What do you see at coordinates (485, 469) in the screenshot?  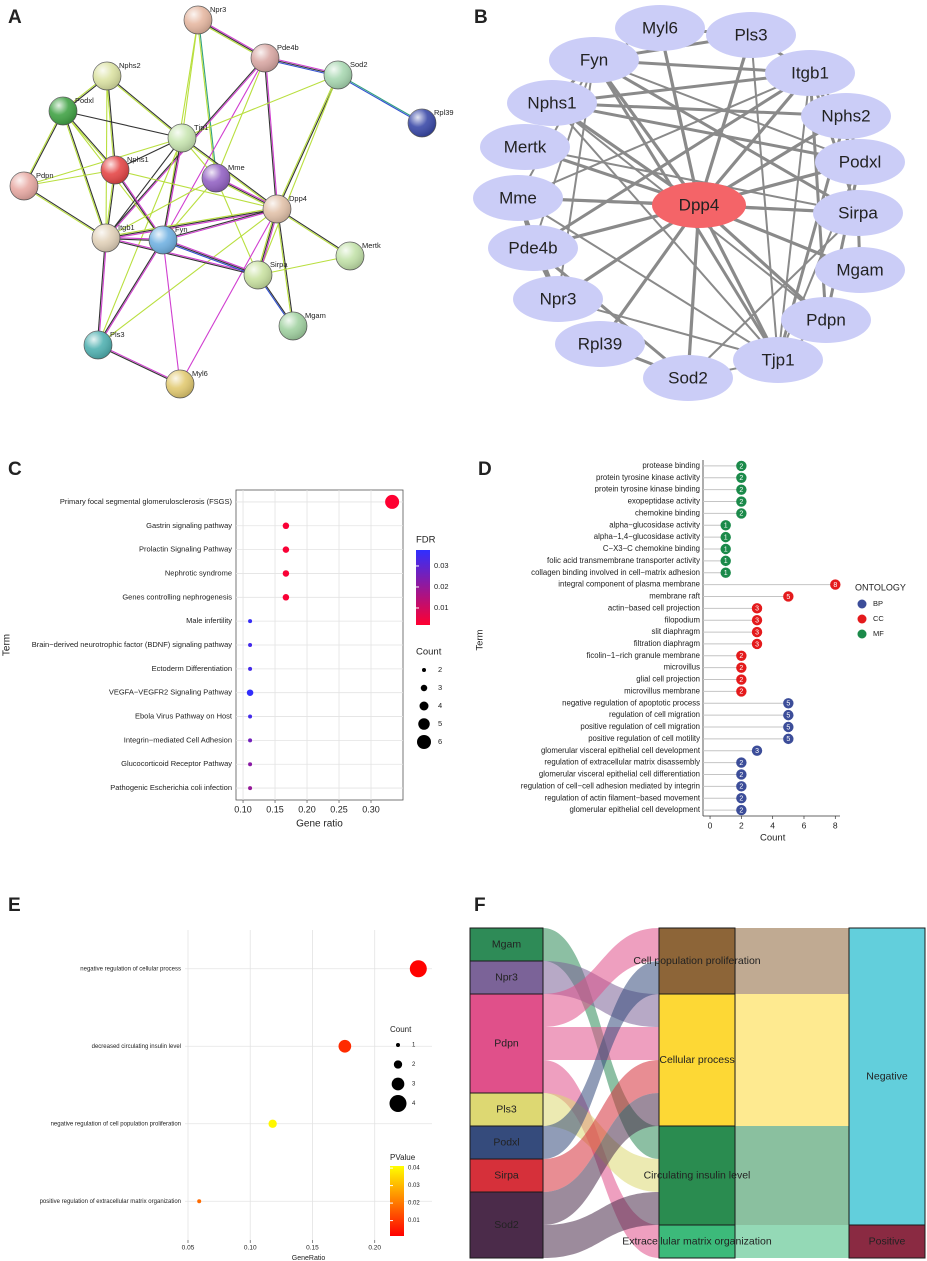 I see `panel-letter: D` at bounding box center [485, 469].